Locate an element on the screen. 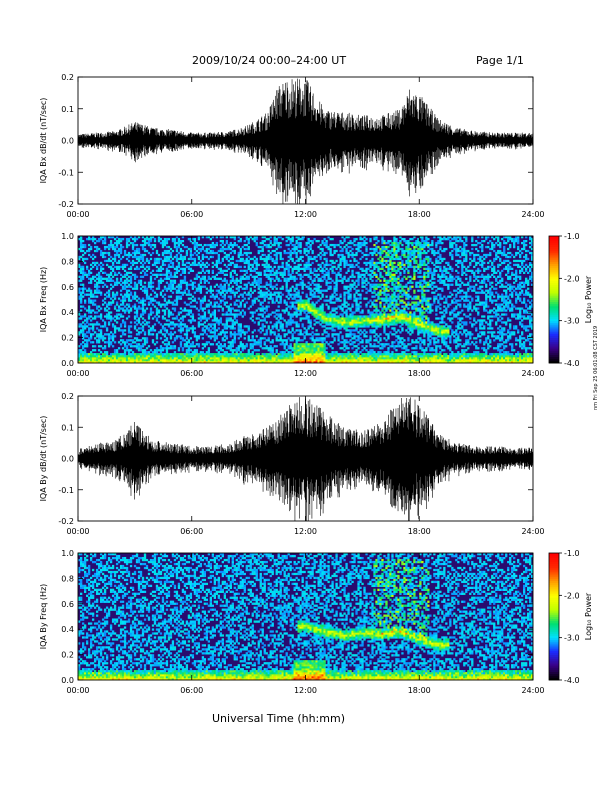  y-axis-label: IQA Bx dB/dt (nT/sec) is located at coordinates (43, 141).